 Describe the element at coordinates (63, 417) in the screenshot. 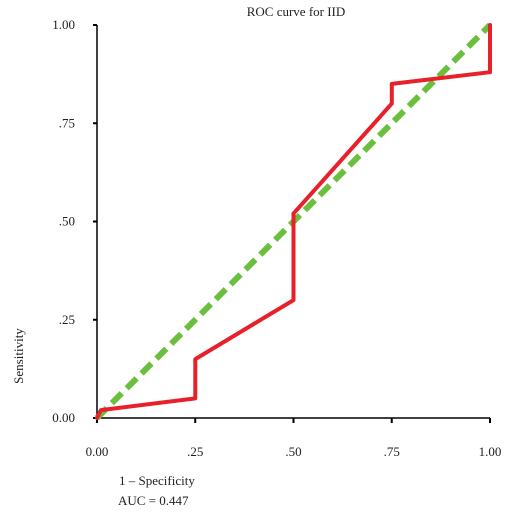

I see `y-tick-label: 0.00` at that location.